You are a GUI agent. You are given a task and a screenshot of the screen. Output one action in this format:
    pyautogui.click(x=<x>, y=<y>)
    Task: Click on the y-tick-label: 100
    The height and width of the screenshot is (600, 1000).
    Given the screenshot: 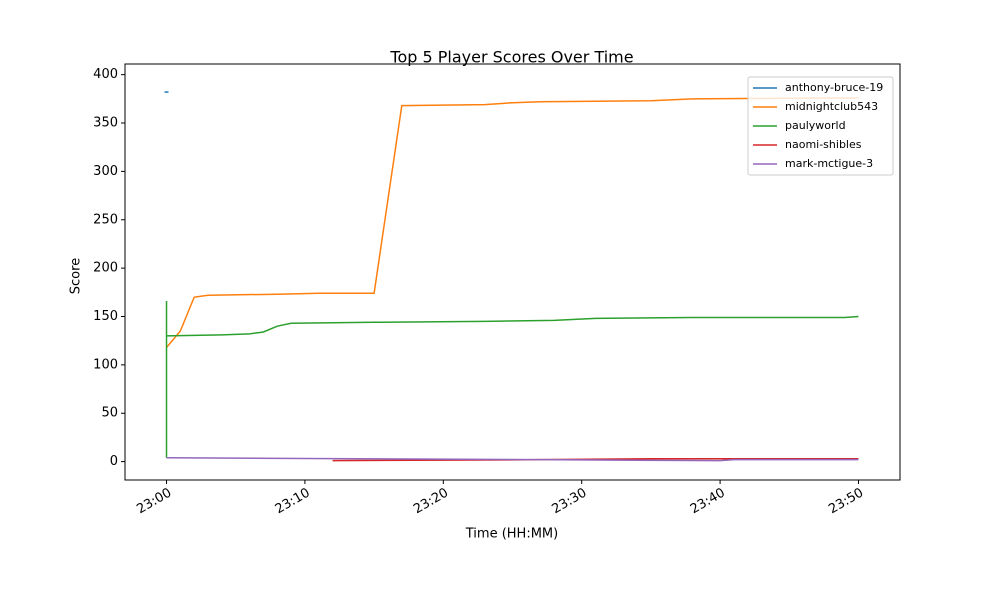 What is the action you would take?
    pyautogui.click(x=105, y=364)
    